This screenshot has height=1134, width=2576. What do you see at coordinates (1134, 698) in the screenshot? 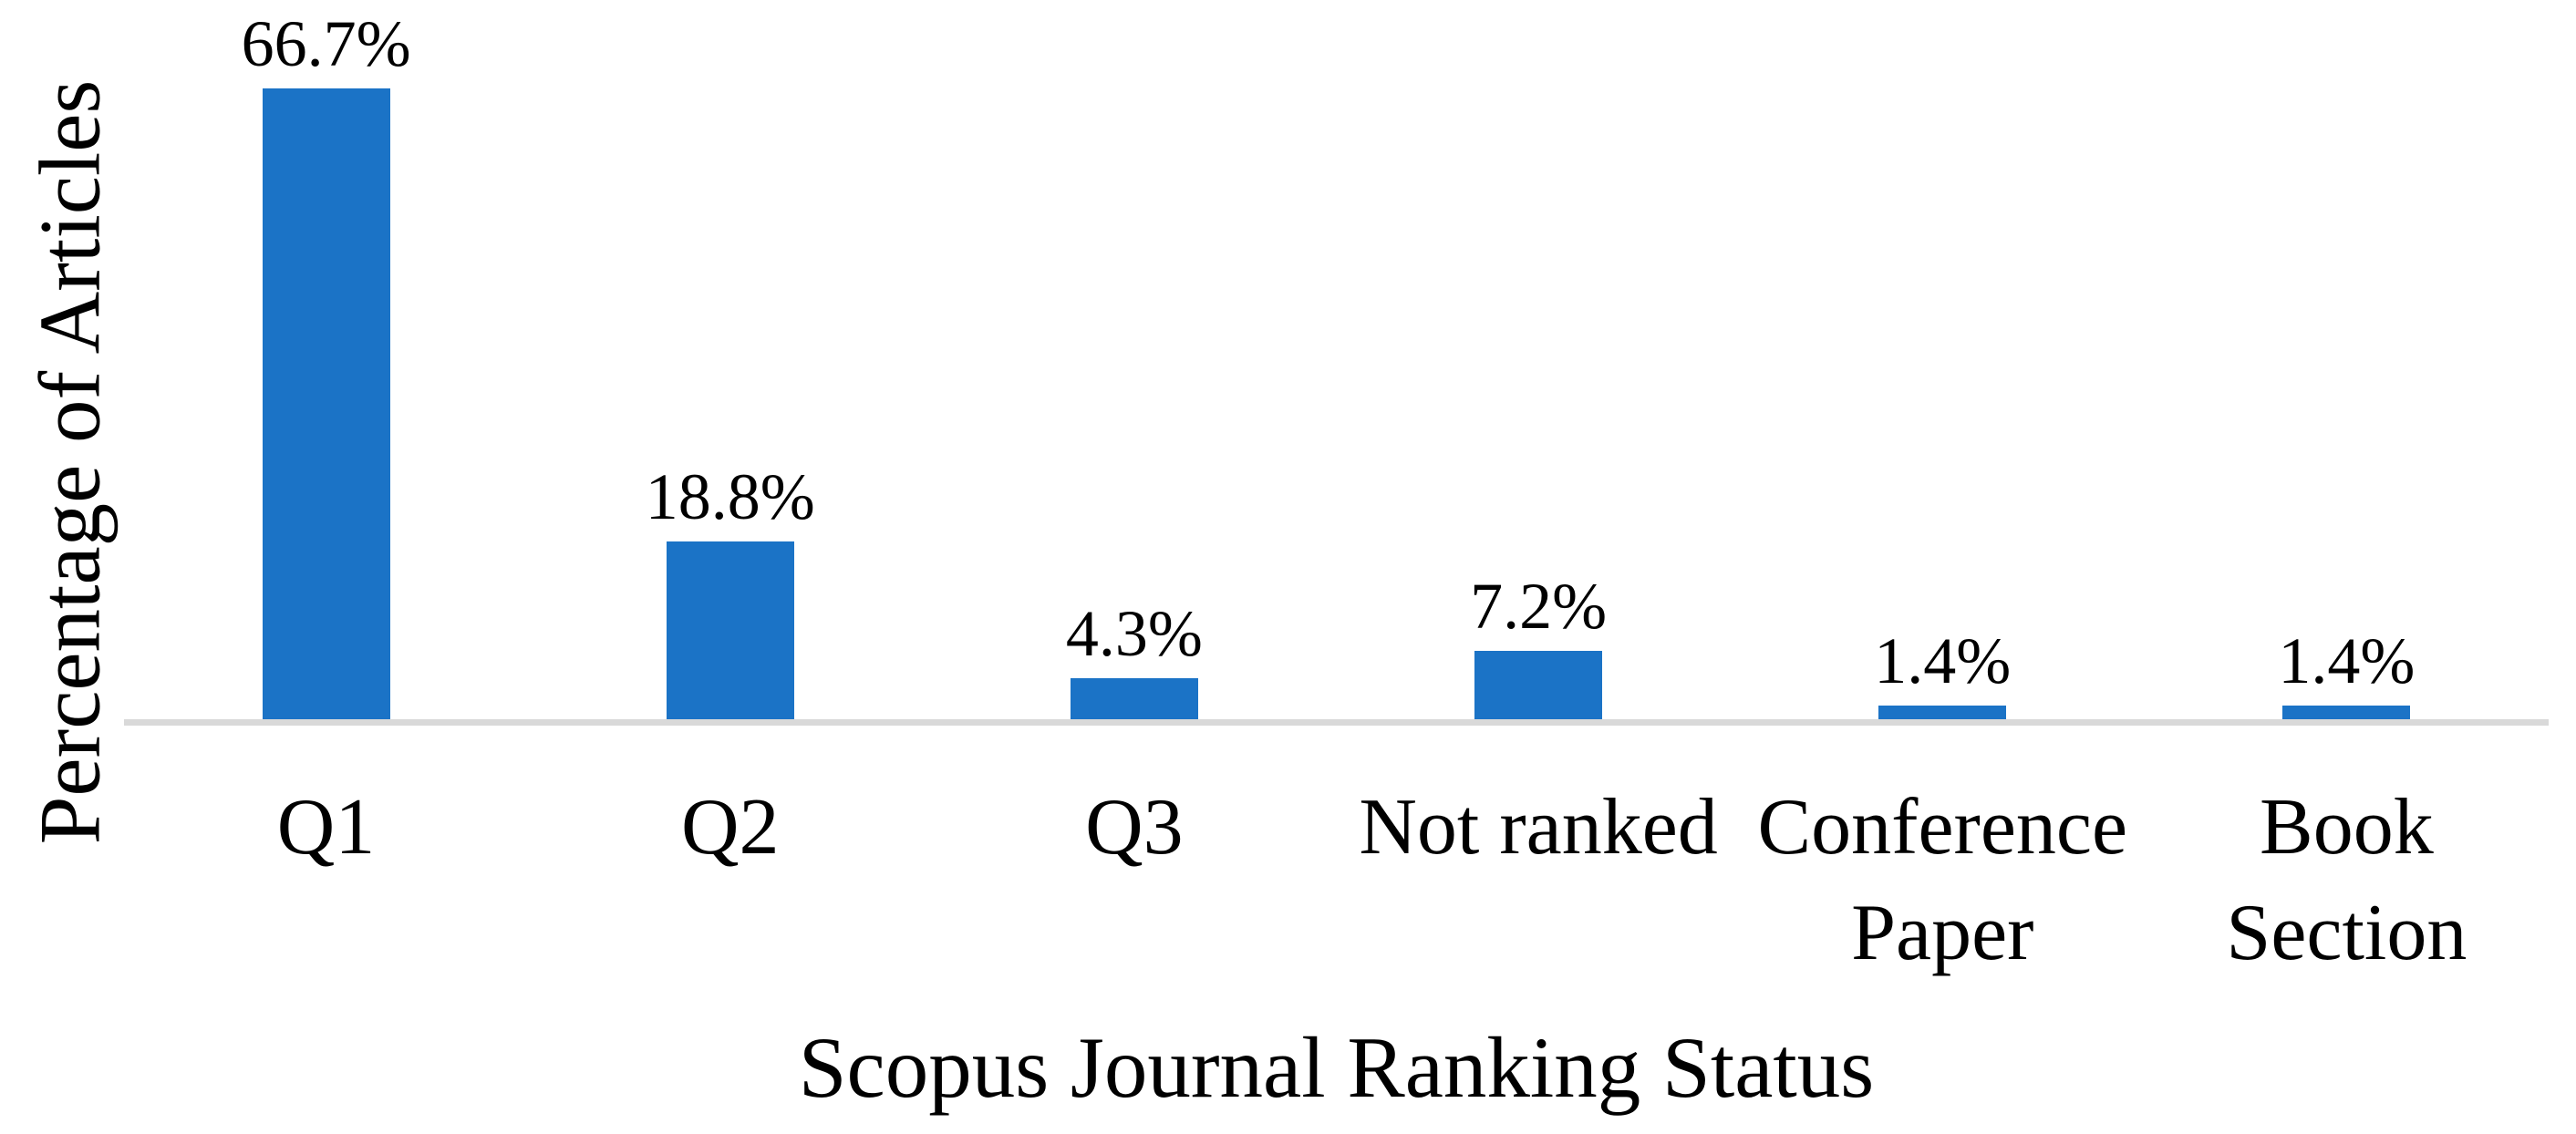
I see `bar-q3` at bounding box center [1134, 698].